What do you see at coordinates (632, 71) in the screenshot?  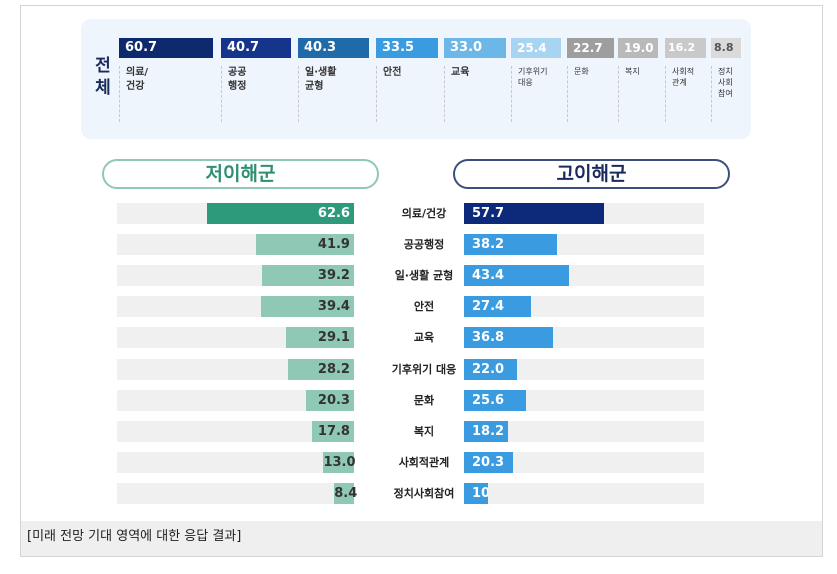 I see `category-label-line: 복지` at bounding box center [632, 71].